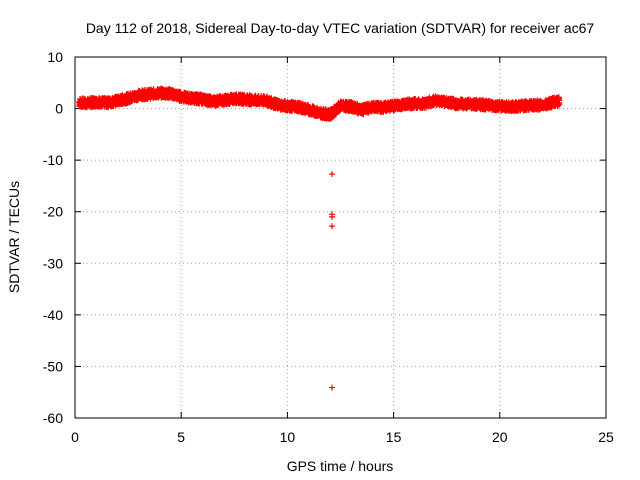 Image resolution: width=640 pixels, height=480 pixels. What do you see at coordinates (53, 263) in the screenshot?
I see `y-tick-label: -30` at bounding box center [53, 263].